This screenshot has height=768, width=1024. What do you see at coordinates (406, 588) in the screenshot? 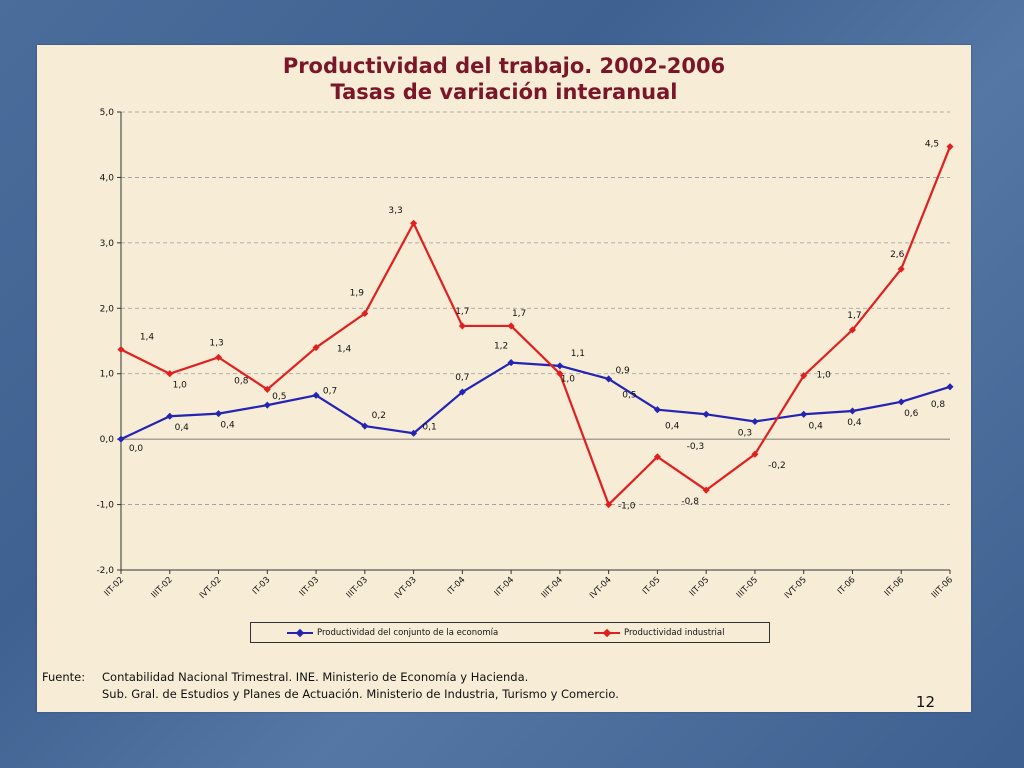
I see `x-tick-label: IVT-03` at bounding box center [406, 588].